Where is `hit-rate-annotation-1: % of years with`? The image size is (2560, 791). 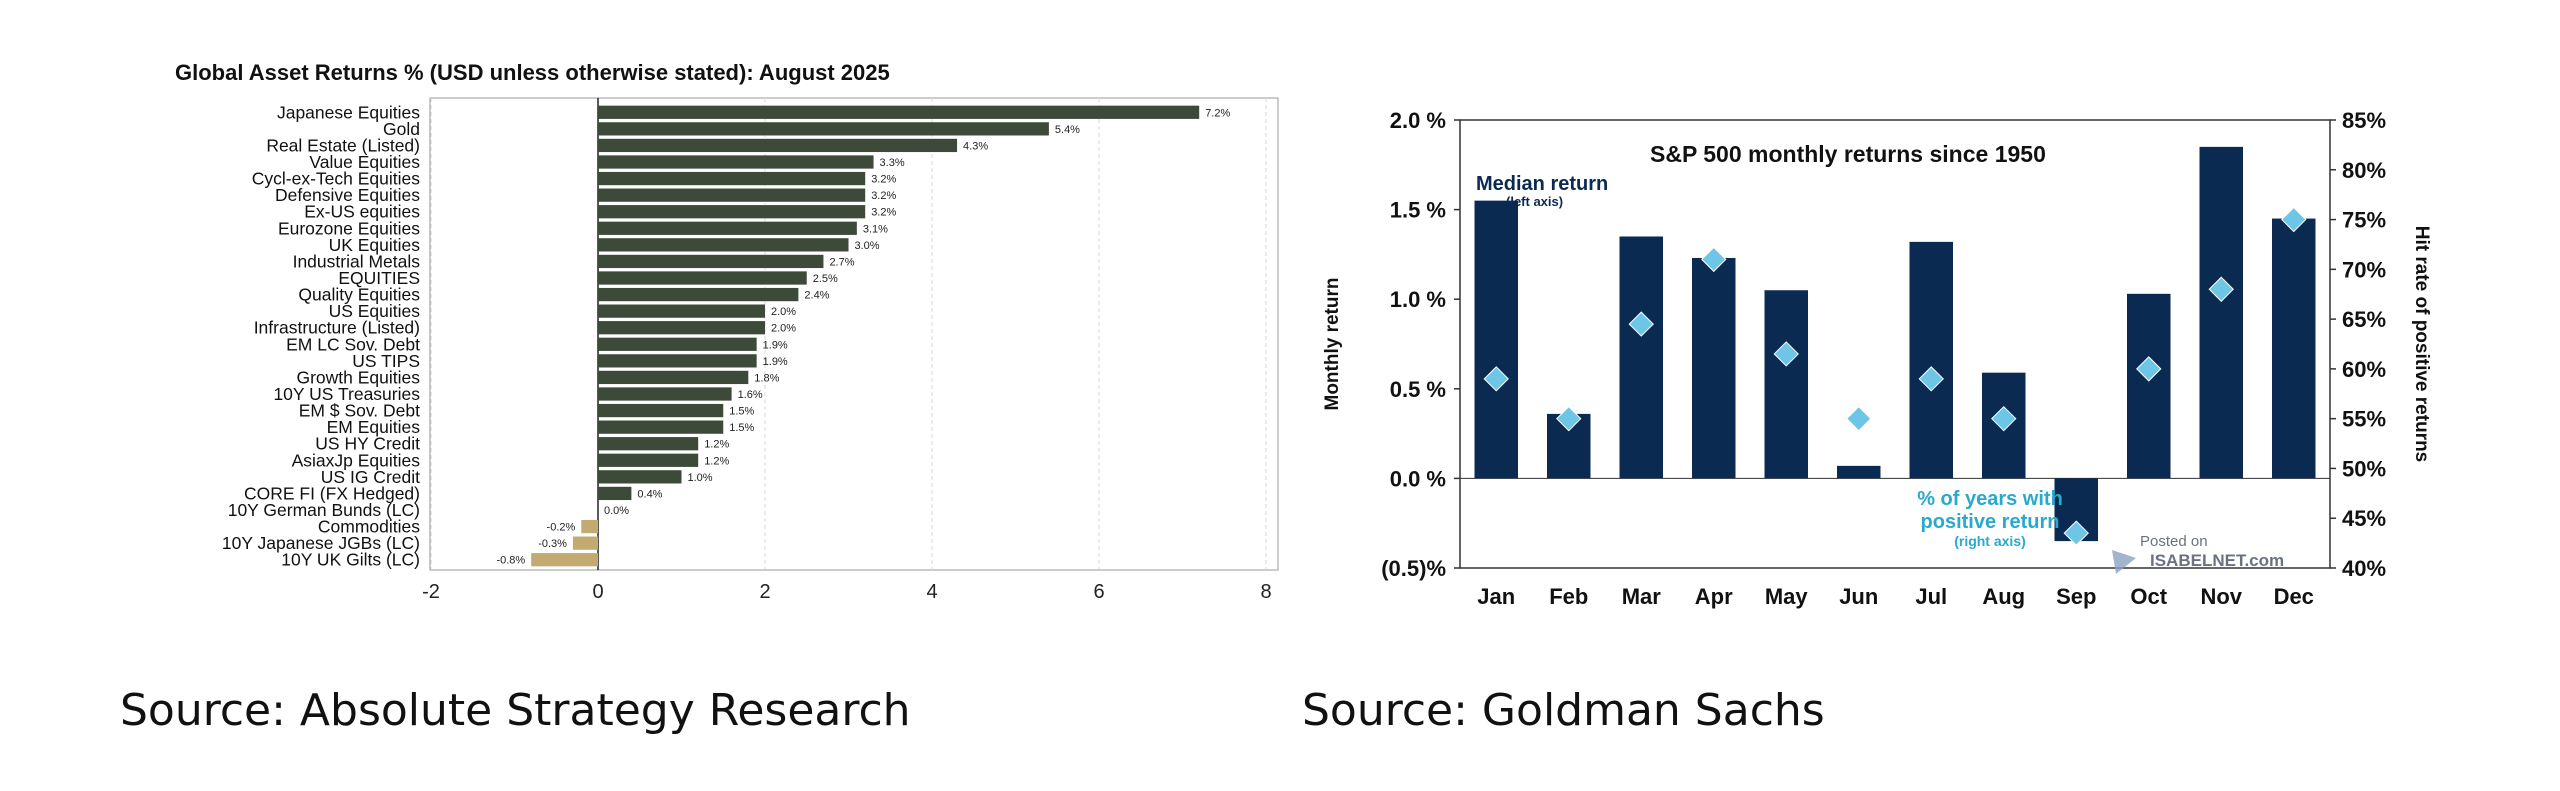
hit-rate-annotation-1: % of years with is located at coordinates (1990, 499).